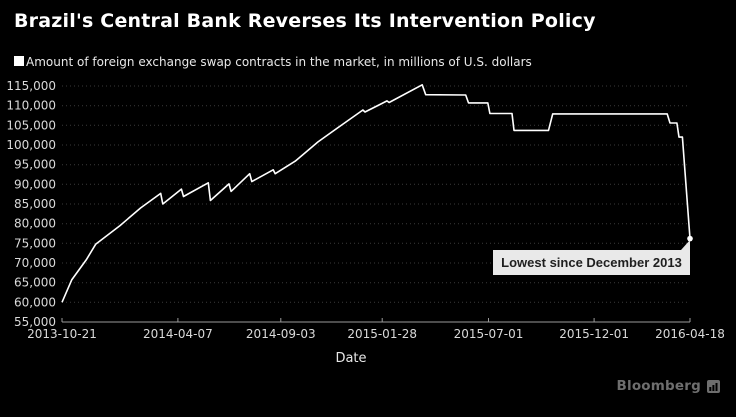  I want to click on y-tick-label: 70,000, so click(35, 263).